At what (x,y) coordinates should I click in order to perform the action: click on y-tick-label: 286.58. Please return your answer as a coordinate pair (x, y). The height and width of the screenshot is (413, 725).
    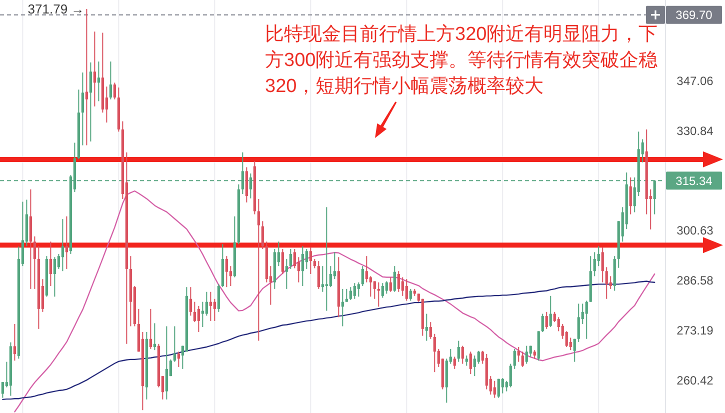
    Looking at the image, I should click on (695, 281).